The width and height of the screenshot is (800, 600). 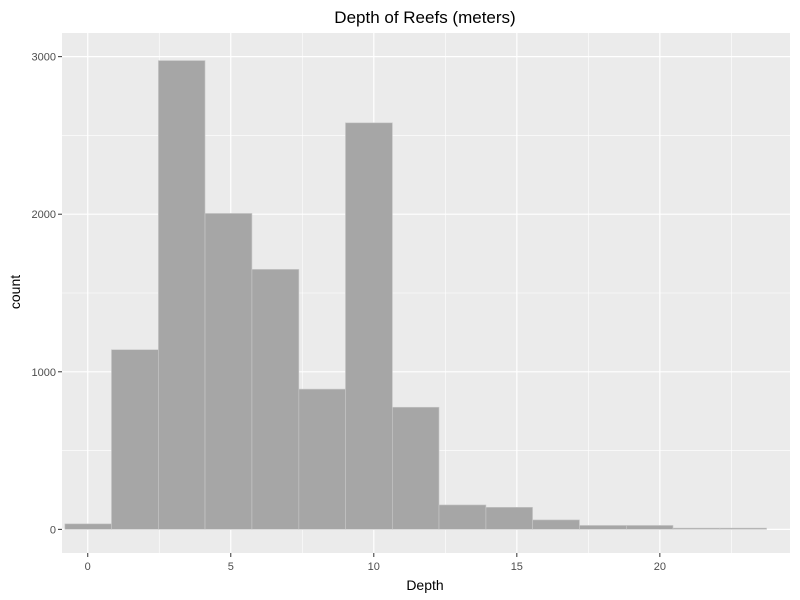 What do you see at coordinates (231, 567) in the screenshot?
I see `x-tick-label: 5` at bounding box center [231, 567].